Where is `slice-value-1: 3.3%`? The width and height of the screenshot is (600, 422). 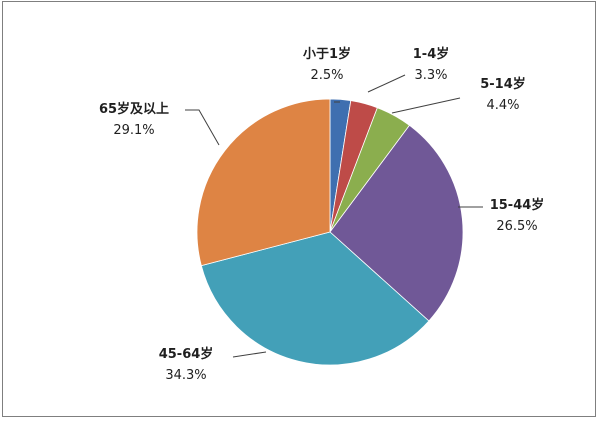
slice-value-1: 3.3% is located at coordinates (430, 75).